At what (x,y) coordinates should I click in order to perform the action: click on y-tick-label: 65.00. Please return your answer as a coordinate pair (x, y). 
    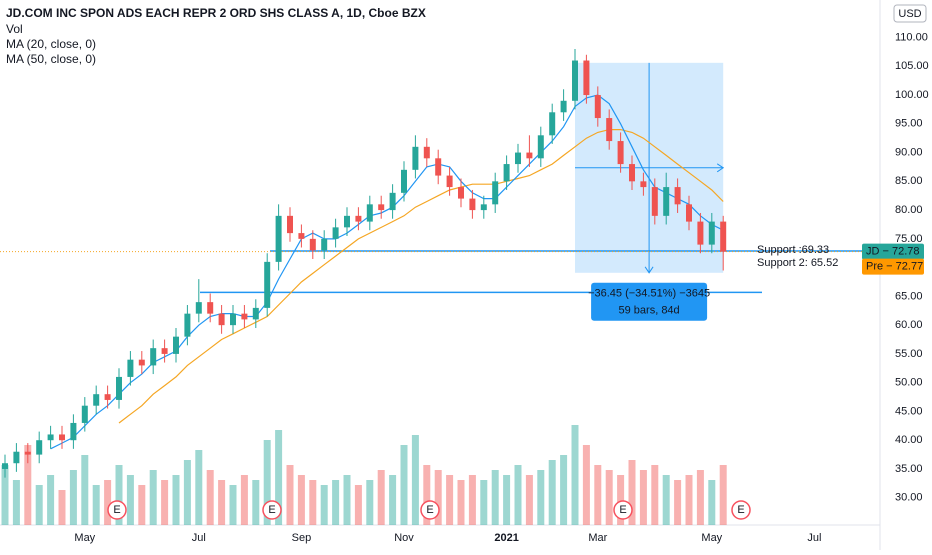
    Looking at the image, I should click on (909, 296).